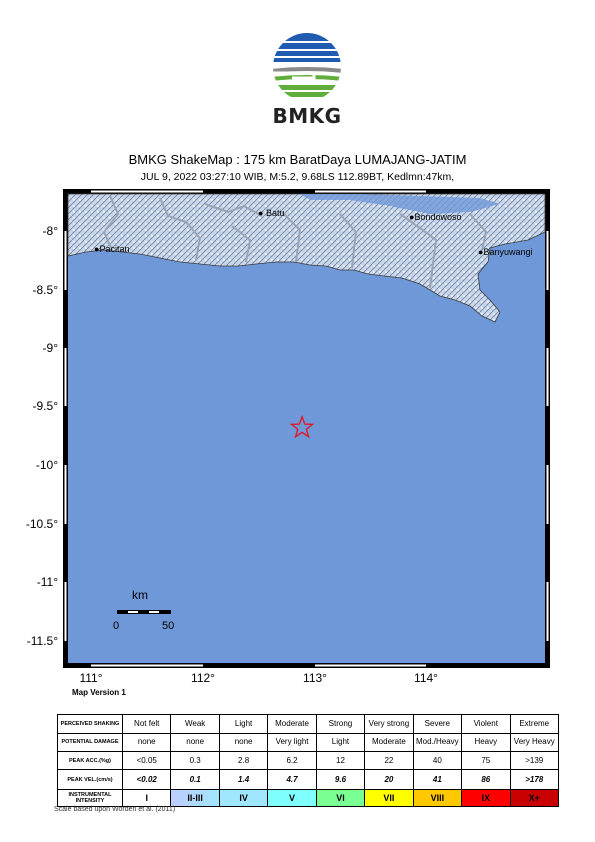  I want to click on lat-label: -10°, so click(46, 465).